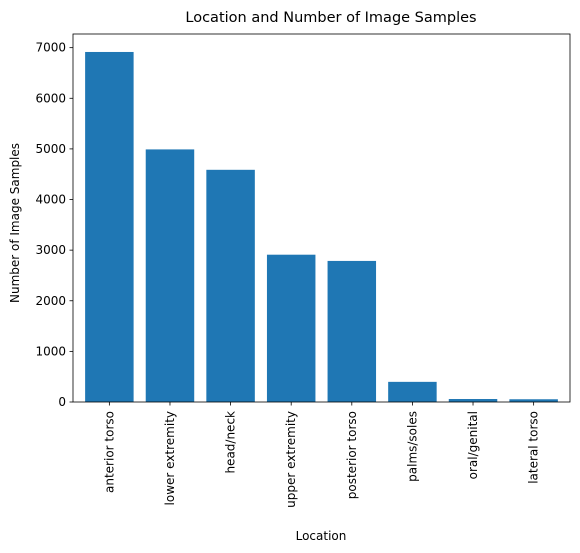 This screenshot has height=553, width=580. Describe the element at coordinates (50, 200) in the screenshot. I see `y-tick-label: 4000` at that location.